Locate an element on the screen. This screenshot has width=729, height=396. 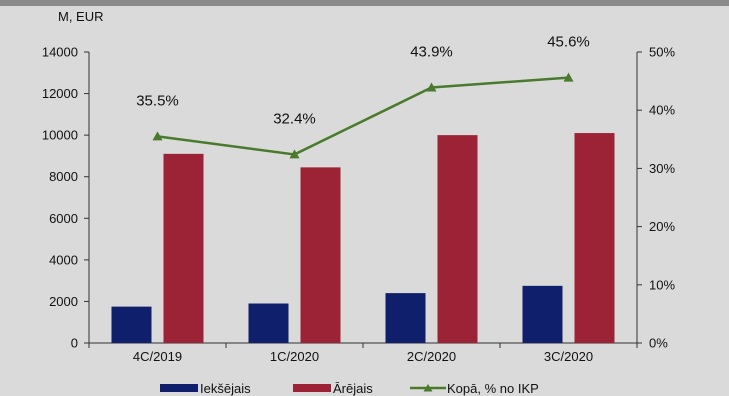
y-axis-right: 0% 10% 20% 30% 40% 50% is located at coordinates (656, 198).